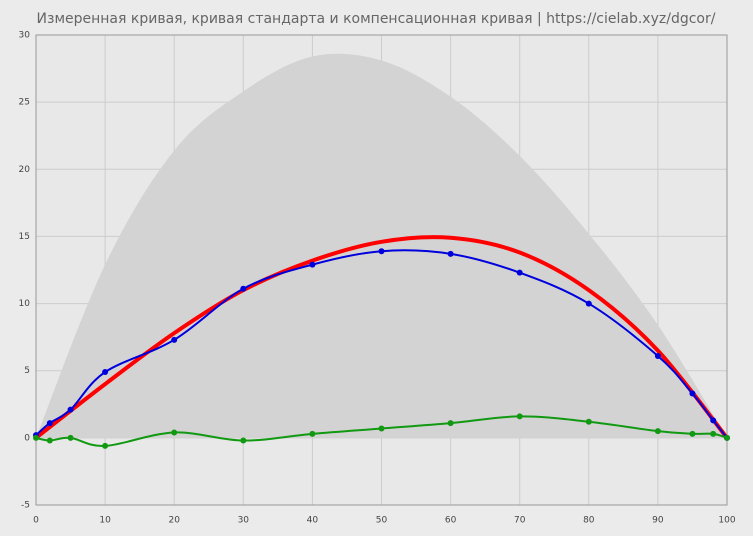 This screenshot has height=536, width=753. I want to click on y-tick-label: 0, so click(27, 438).